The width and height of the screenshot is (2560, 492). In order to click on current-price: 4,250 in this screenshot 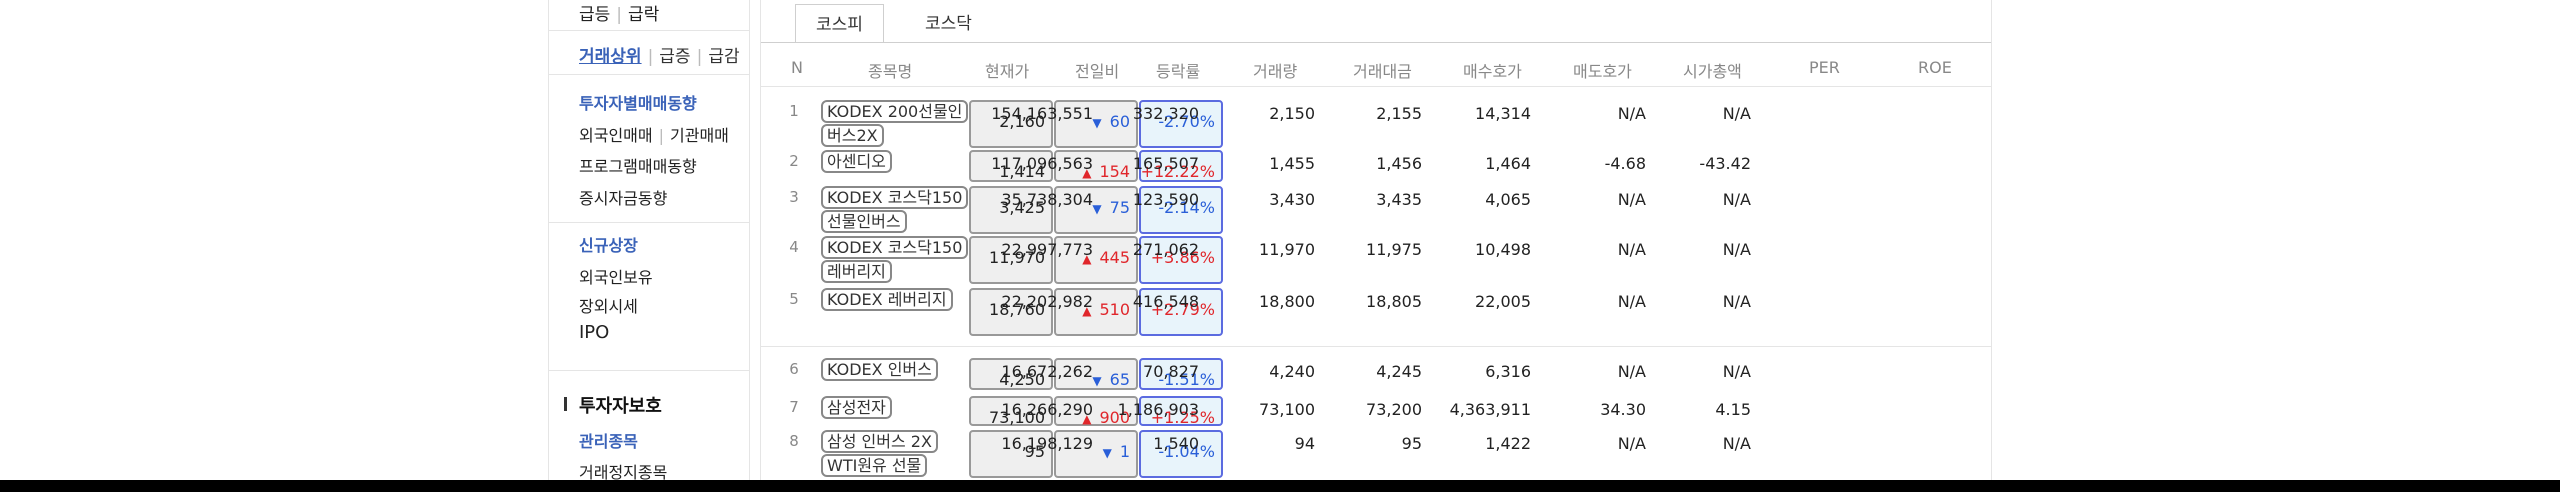, I will do `click(1022, 379)`.